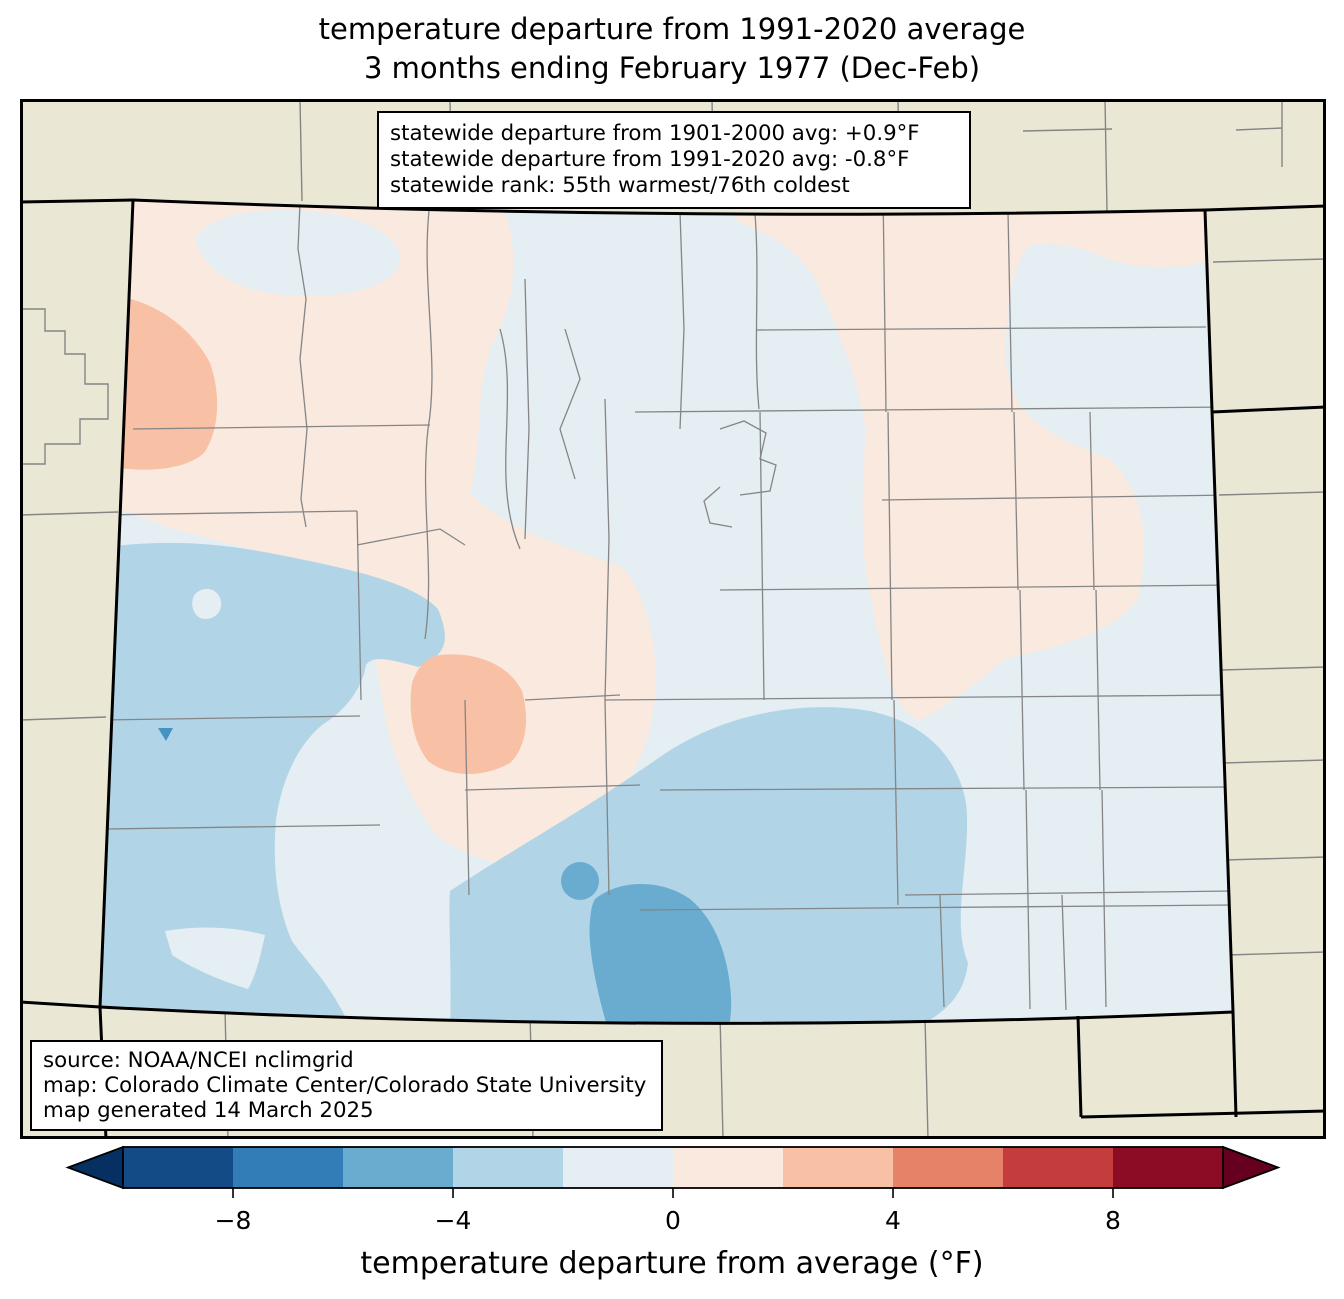 Image resolution: width=1344 pixels, height=1299 pixels. I want to click on cool-pocket-north, so click(298, 252).